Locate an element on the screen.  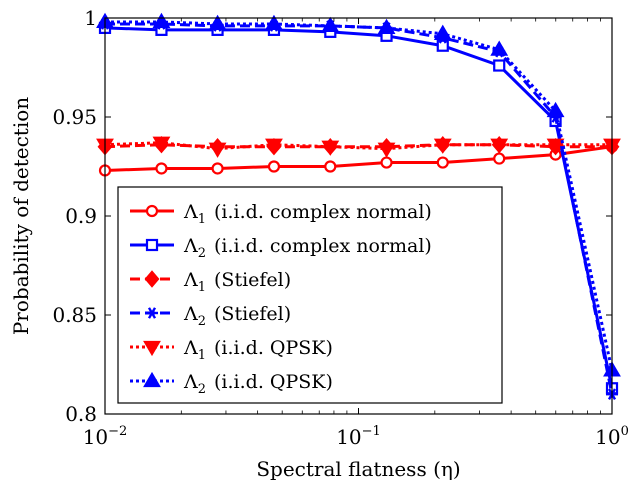
legend-item: Λ2 (i.i.d. QPSK) is located at coordinates (231, 384).